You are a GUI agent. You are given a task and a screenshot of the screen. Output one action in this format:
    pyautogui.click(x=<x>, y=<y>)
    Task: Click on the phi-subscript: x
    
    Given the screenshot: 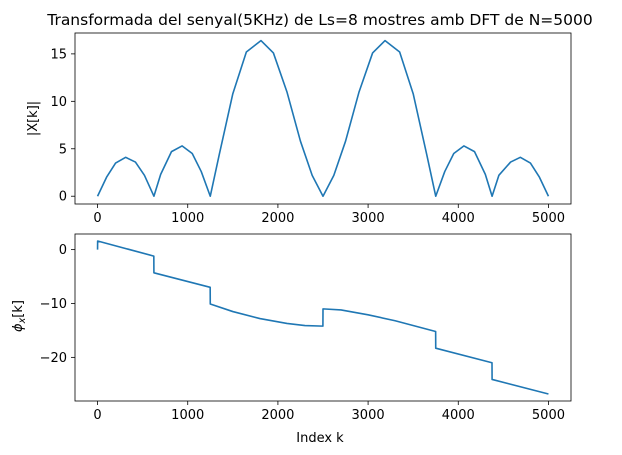 What is the action you would take?
    pyautogui.click(x=22, y=320)
    